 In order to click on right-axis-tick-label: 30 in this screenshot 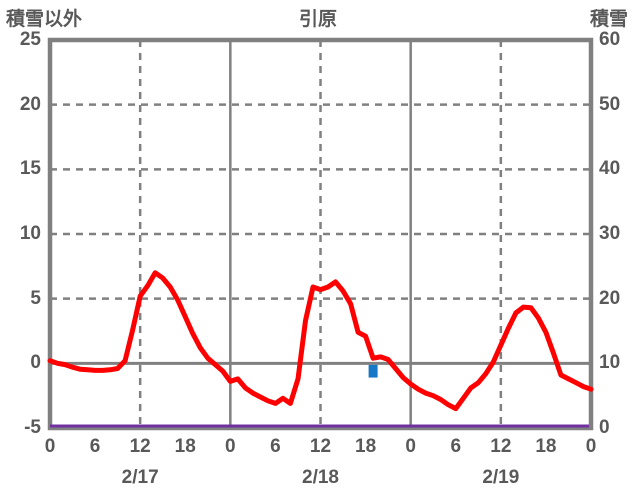, I will do `click(610, 233)`.